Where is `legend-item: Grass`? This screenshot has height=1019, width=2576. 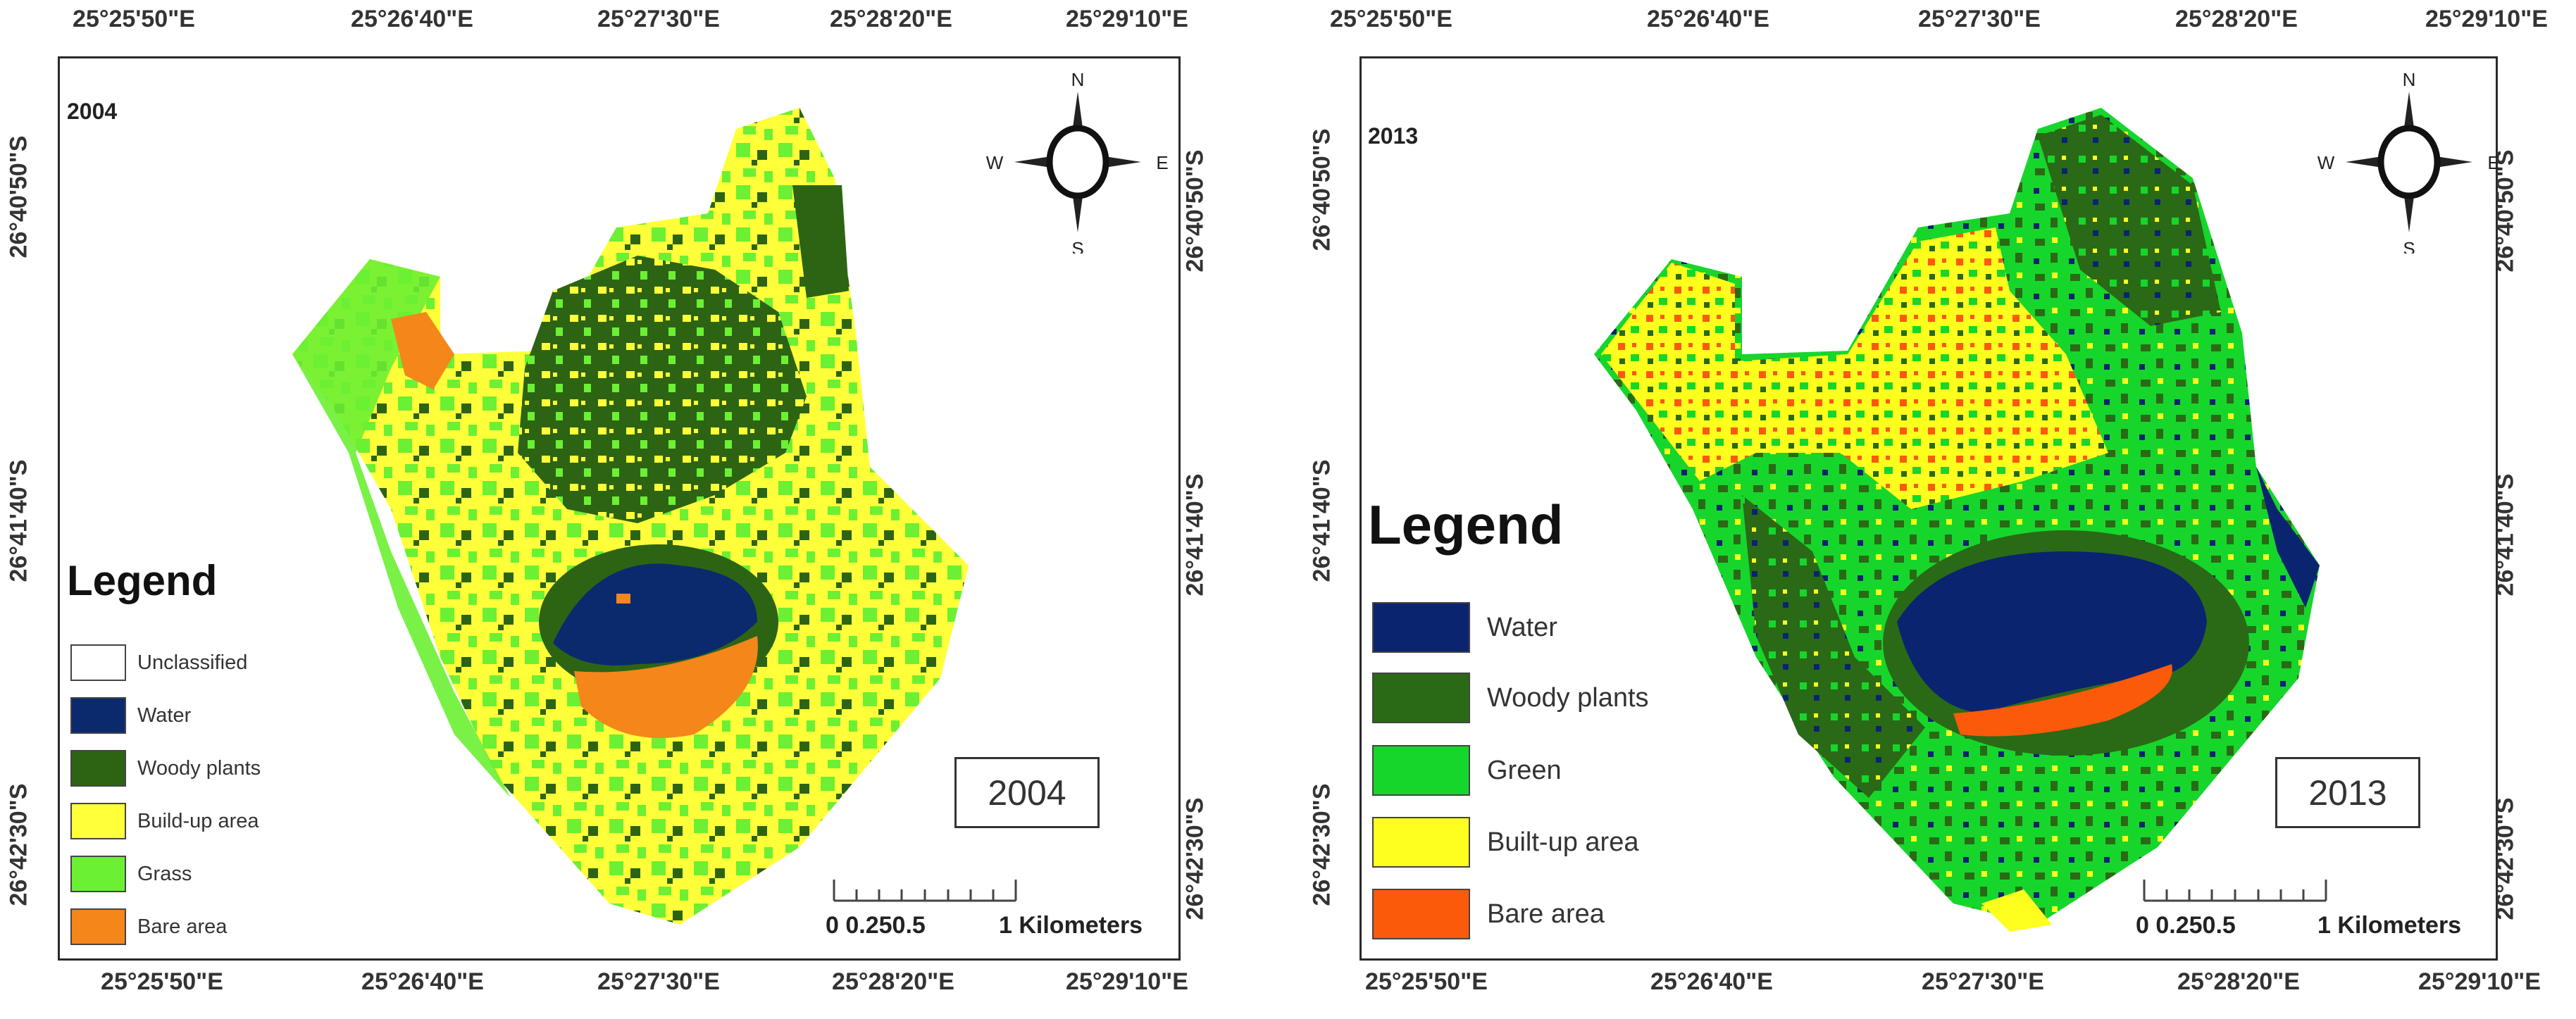 legend-item: Grass is located at coordinates (131, 874).